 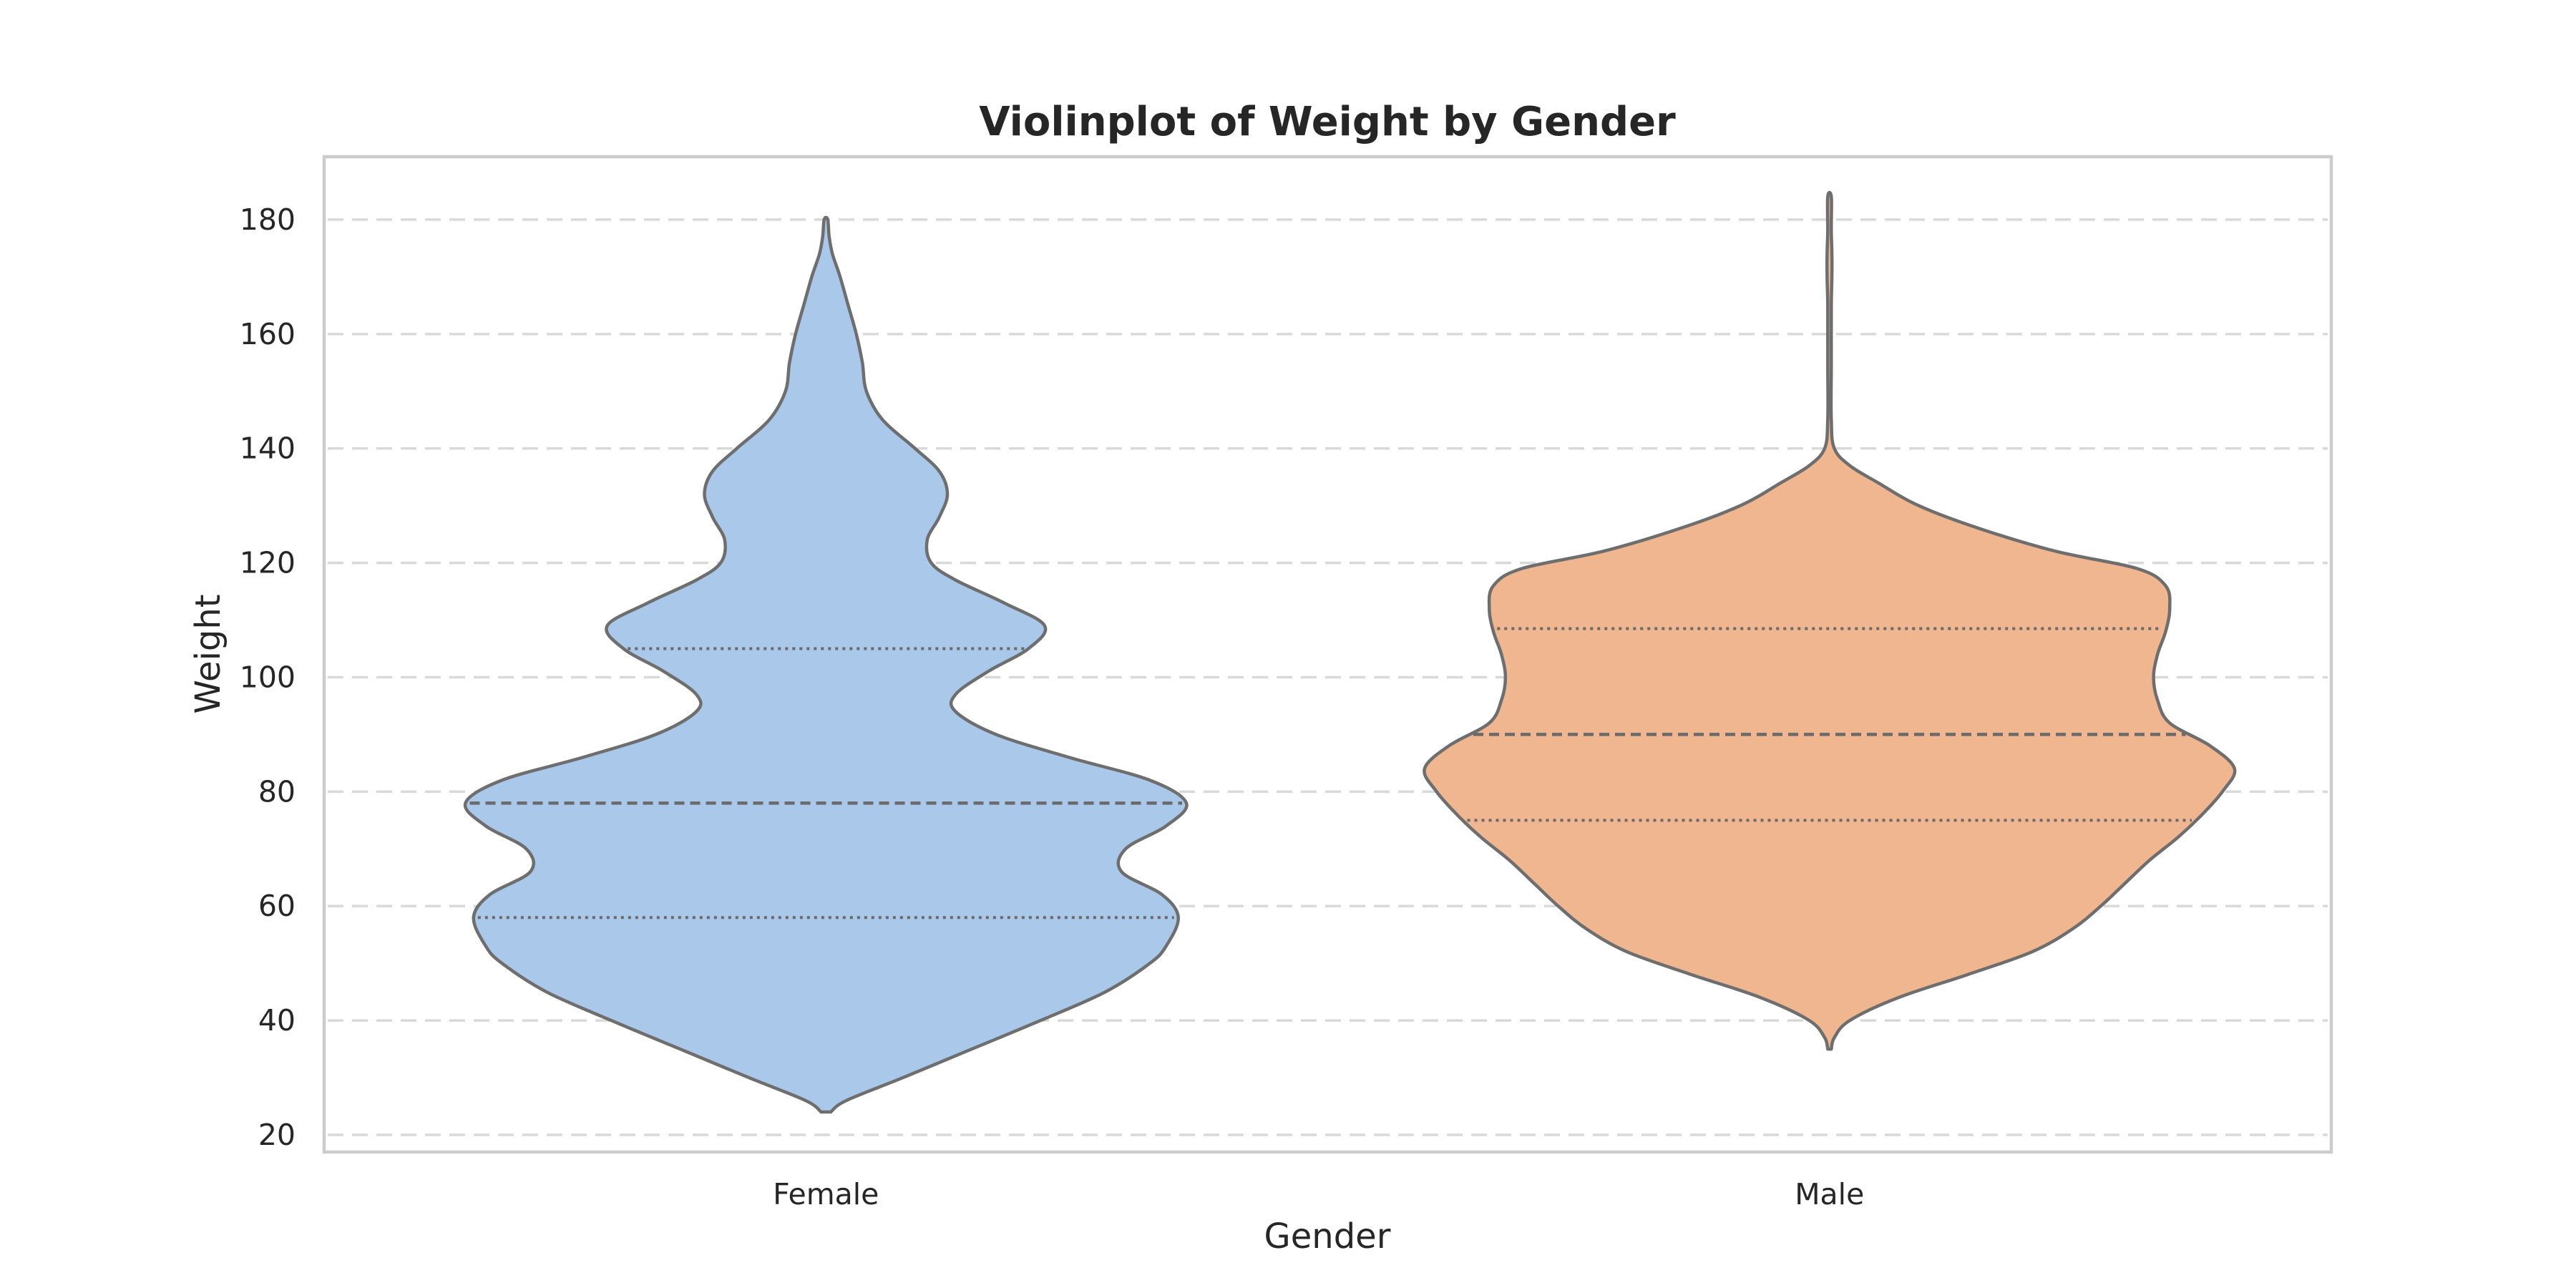 What do you see at coordinates (208, 653) in the screenshot?
I see `y-axis-label: Weight` at bounding box center [208, 653].